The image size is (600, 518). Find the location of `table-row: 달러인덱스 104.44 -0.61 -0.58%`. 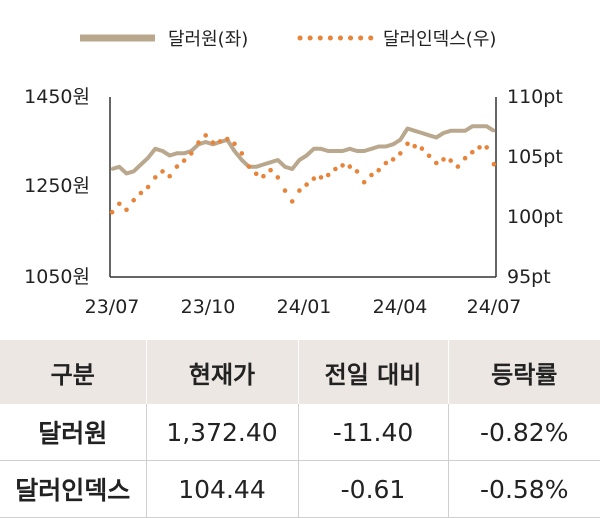

table-row: 달러인덱스 104.44 -0.61 -0.58% is located at coordinates (300, 489).